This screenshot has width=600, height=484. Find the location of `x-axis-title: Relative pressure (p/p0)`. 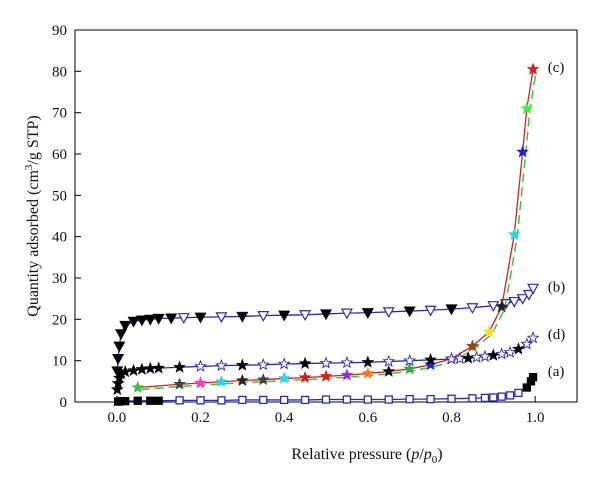

x-axis-title: Relative pressure (p/p0) is located at coordinates (366, 456).